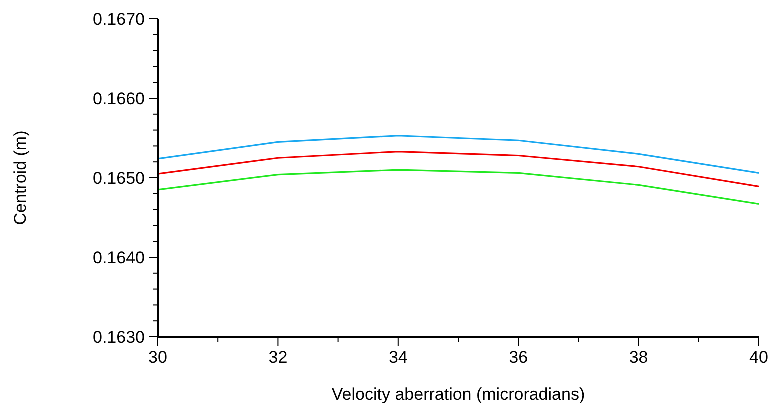 Image resolution: width=773 pixels, height=417 pixels. I want to click on x-tick-label: 40, so click(759, 357).